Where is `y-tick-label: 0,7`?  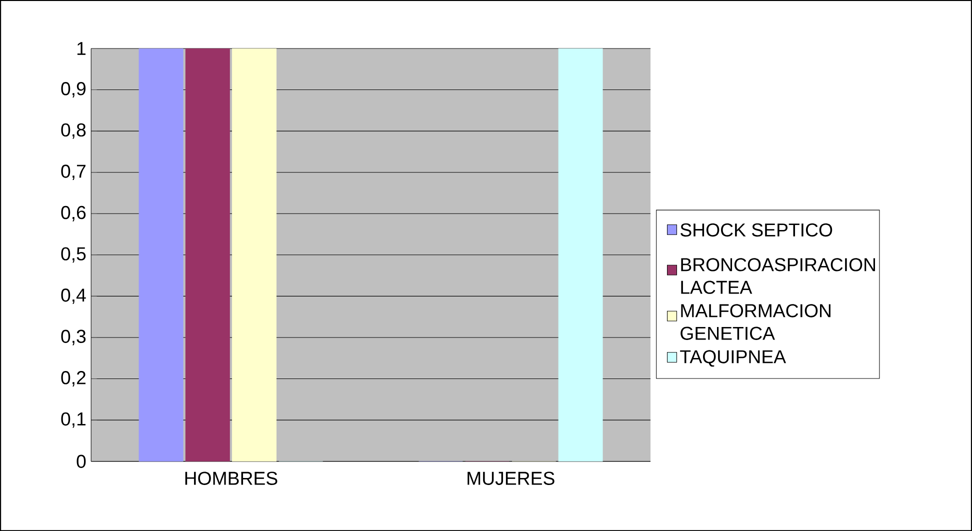 y-tick-label: 0,7 is located at coordinates (73, 172).